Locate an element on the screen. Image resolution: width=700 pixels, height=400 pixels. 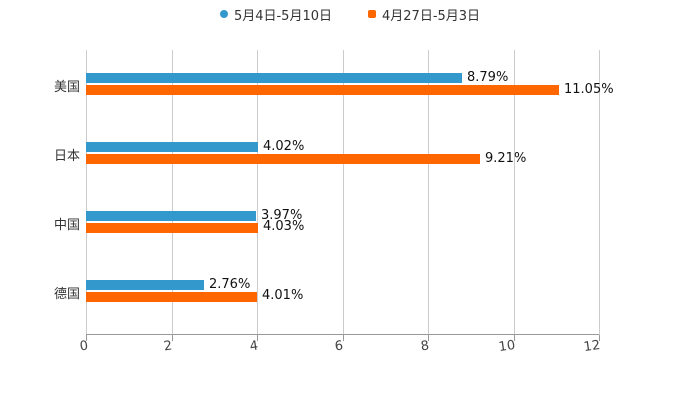
value-label: 3.97% is located at coordinates (282, 215).